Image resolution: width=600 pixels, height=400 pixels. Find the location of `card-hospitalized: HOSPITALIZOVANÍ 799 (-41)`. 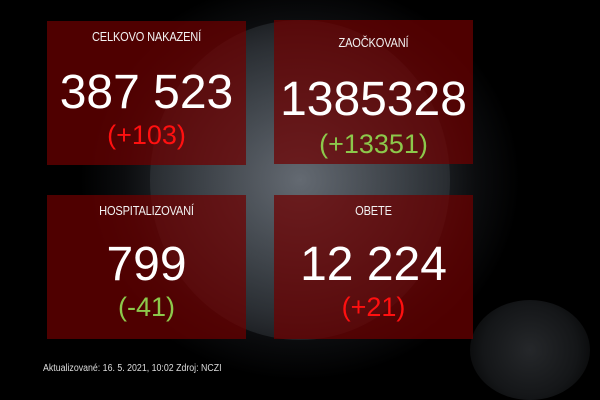

card-hospitalized: HOSPITALIZOVANÍ 799 (-41) is located at coordinates (146, 267).